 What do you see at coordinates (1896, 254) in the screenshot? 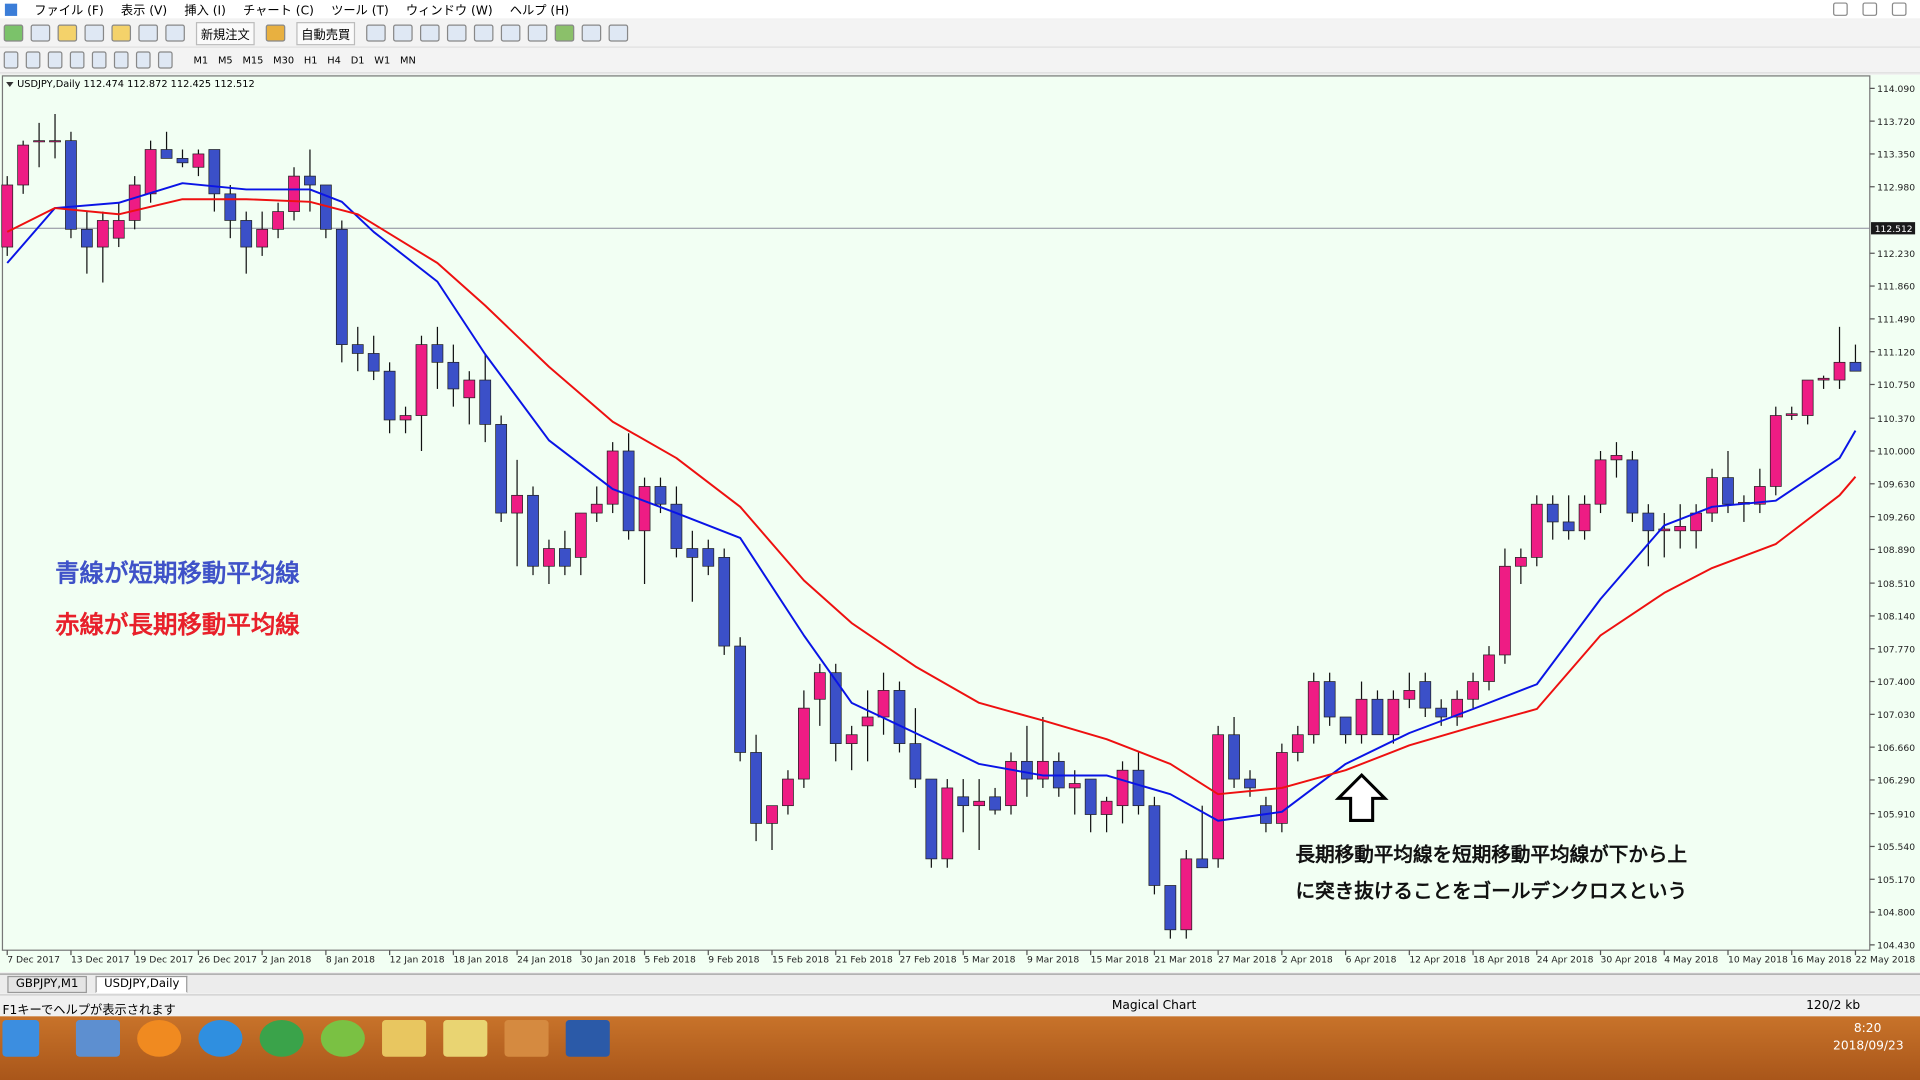
I see `y-tick-label: 112.230` at bounding box center [1896, 254].